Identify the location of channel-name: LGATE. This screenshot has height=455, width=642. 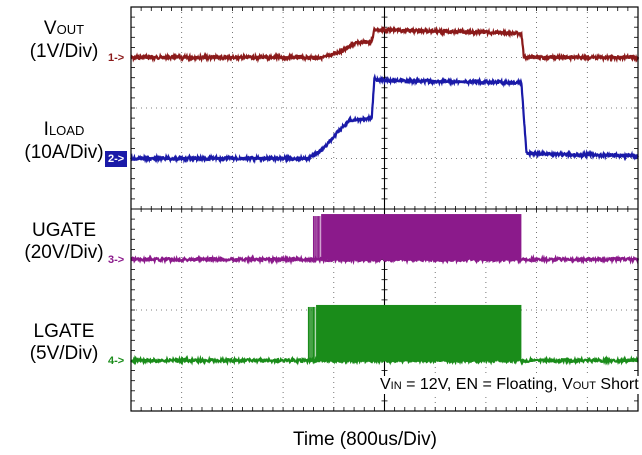
(64, 332).